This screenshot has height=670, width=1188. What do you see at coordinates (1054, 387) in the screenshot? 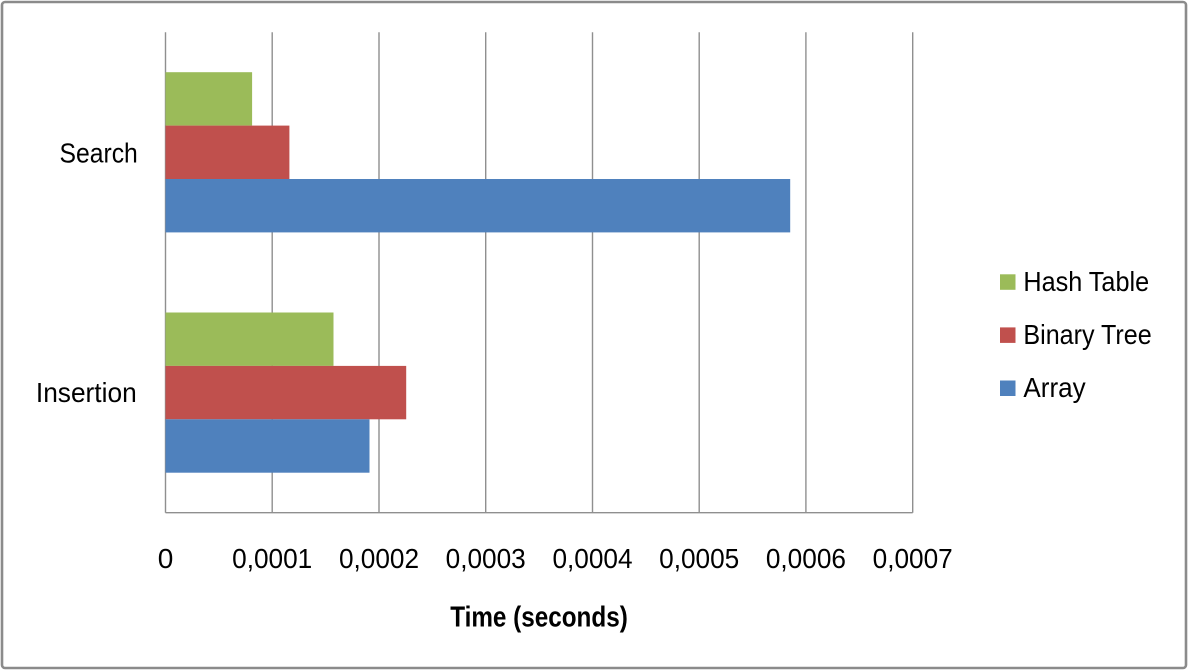
I see `svg-text: Array` at bounding box center [1054, 387].